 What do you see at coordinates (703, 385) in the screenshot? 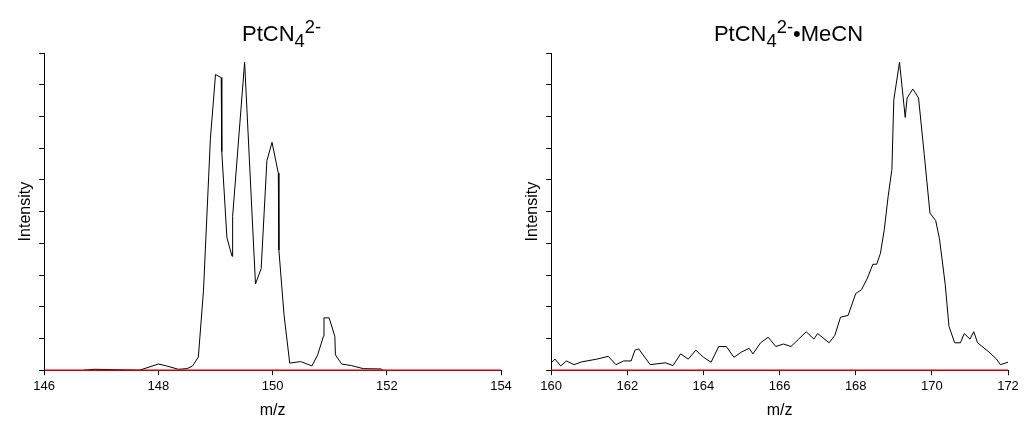
I see `x-tick-label: 164` at bounding box center [703, 385].